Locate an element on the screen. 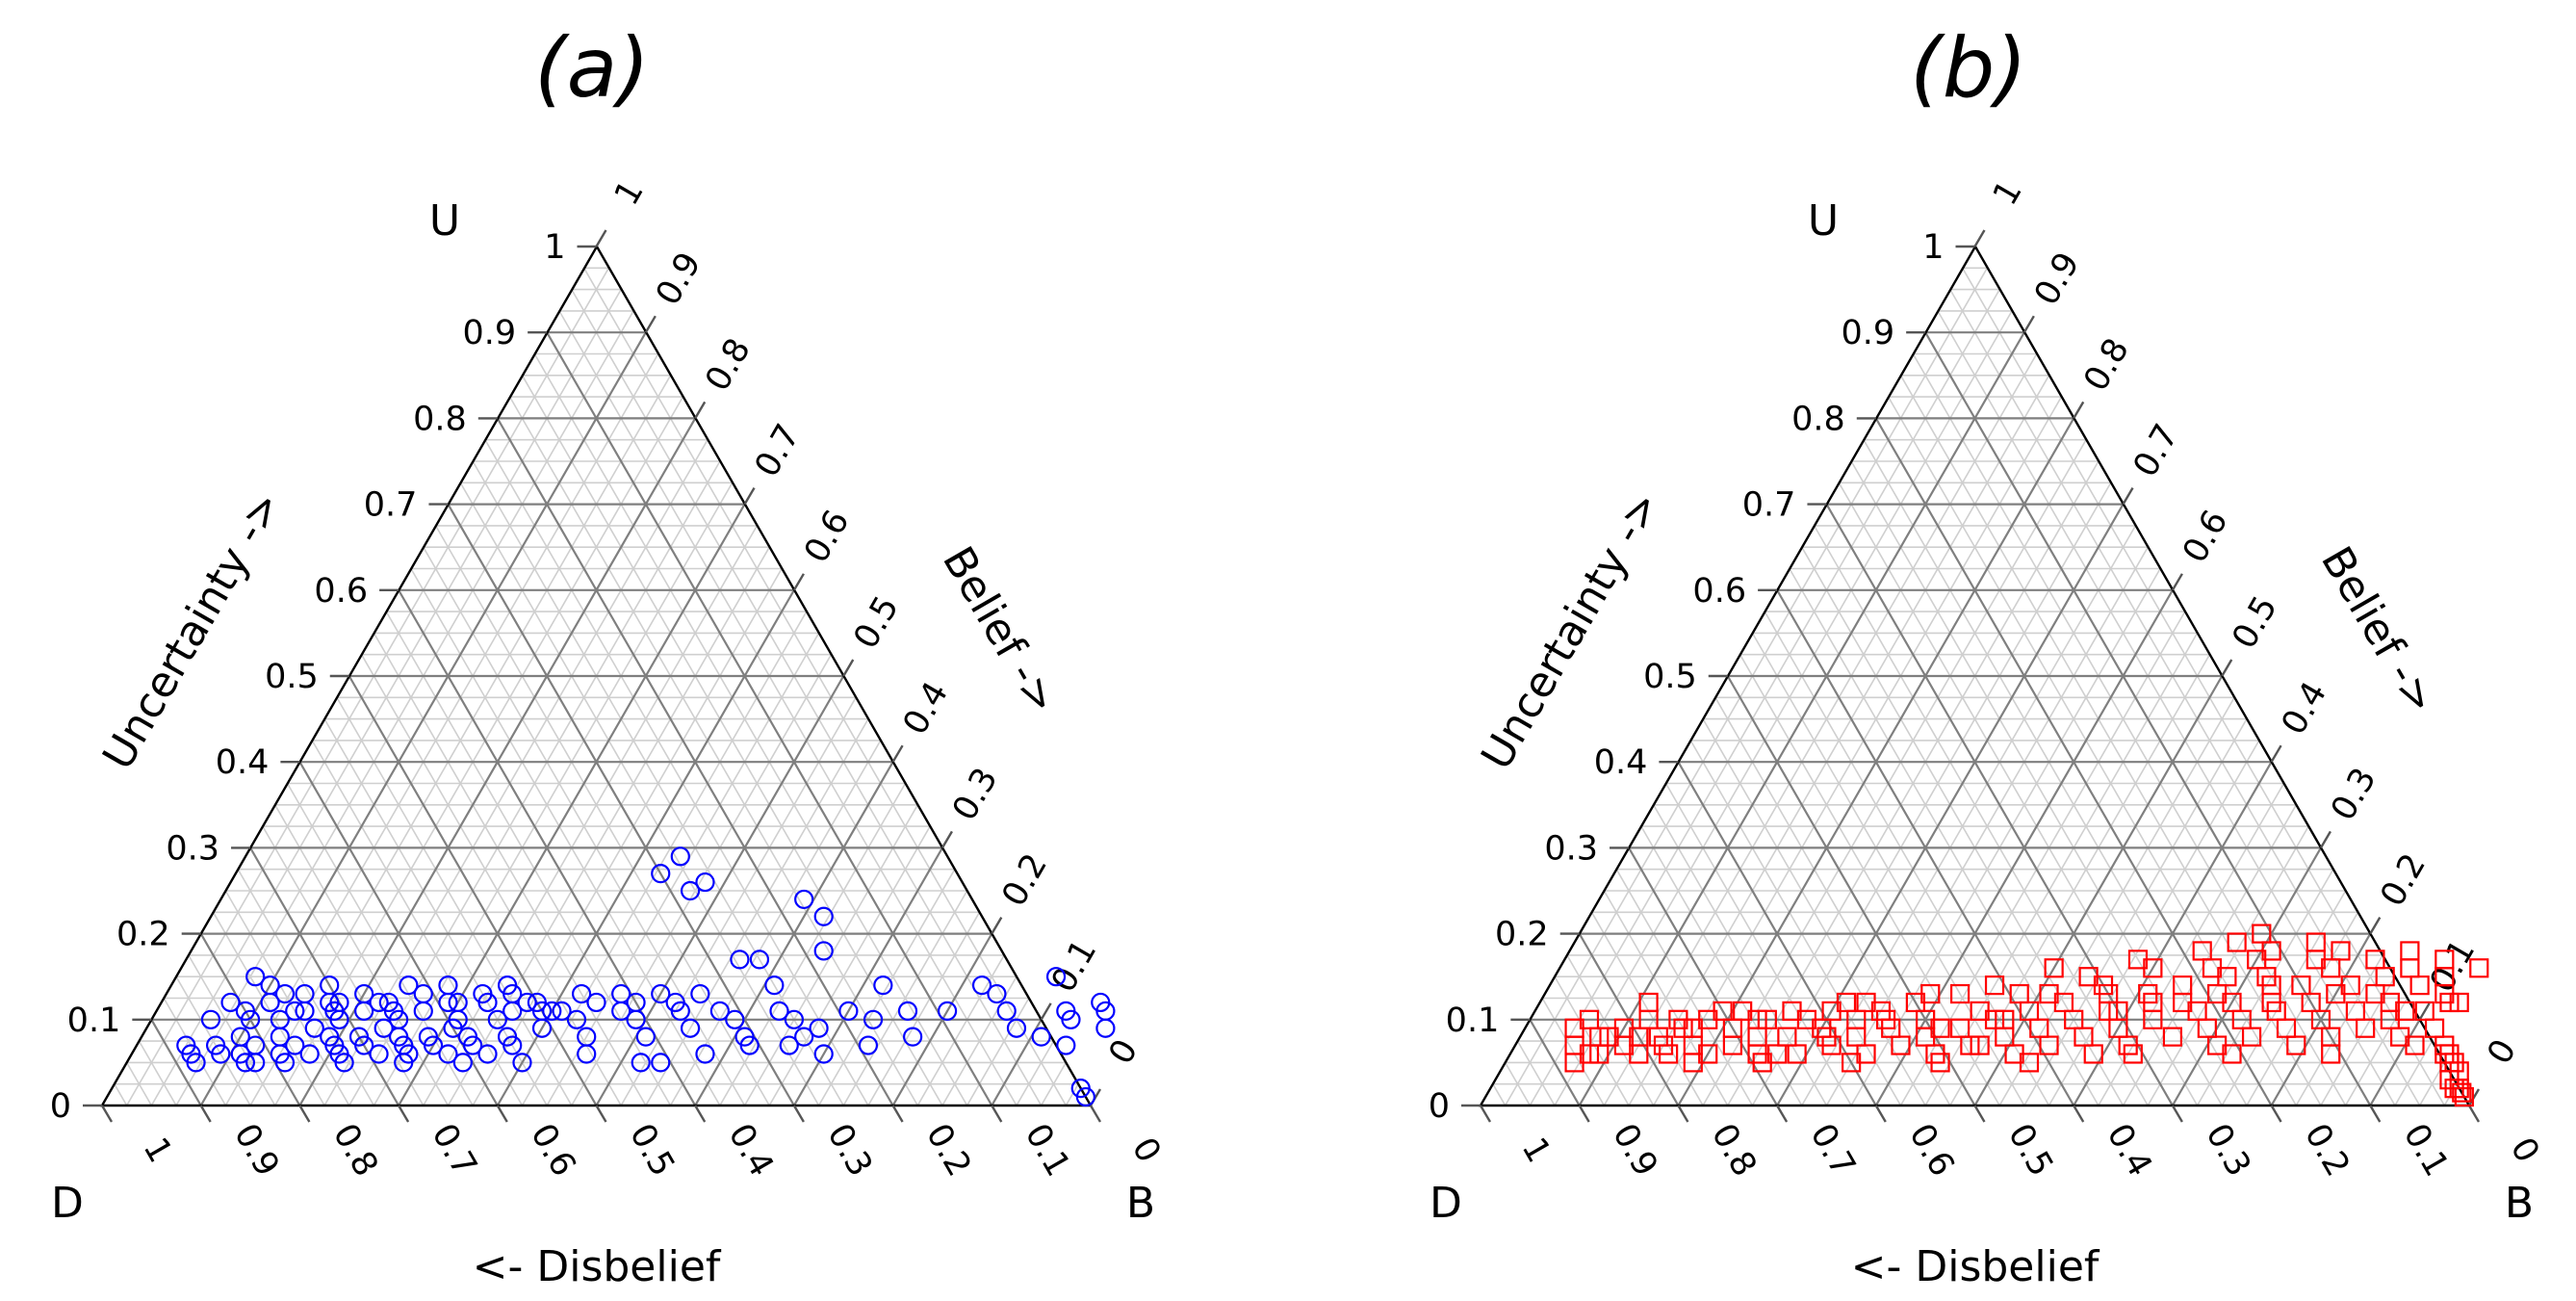  left-tick-label: 0.2 is located at coordinates (1522, 935).